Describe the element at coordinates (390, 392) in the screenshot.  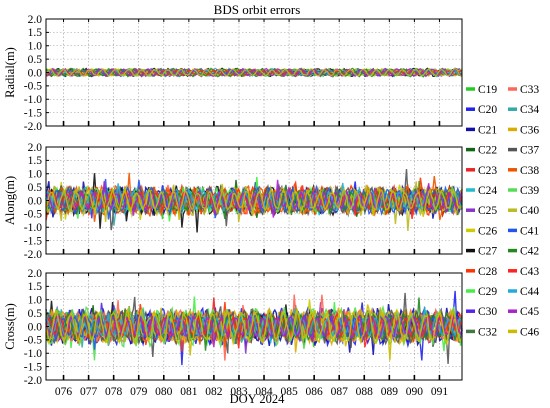
I see `x-tick-label: 089` at that location.